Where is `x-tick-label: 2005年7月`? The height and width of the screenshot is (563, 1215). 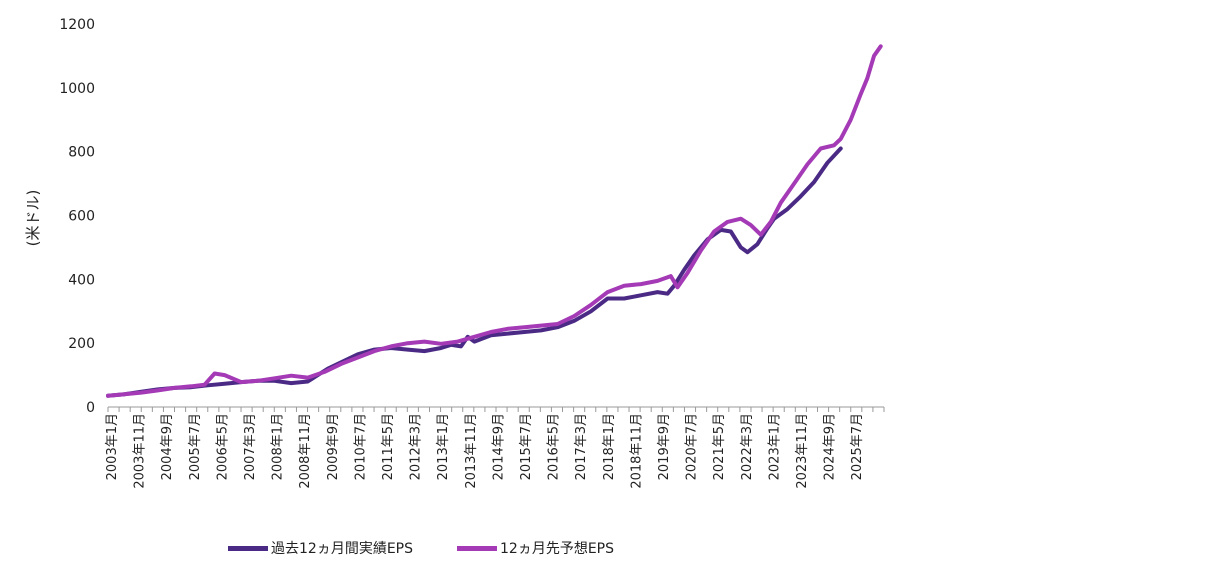
x-tick-label: 2005年7月 is located at coordinates (195, 446).